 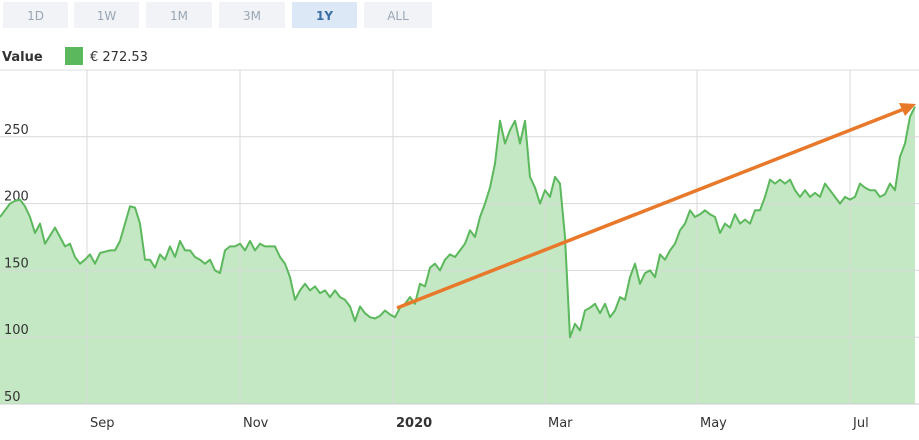 I want to click on y-tick-label: 200, so click(x=16, y=197).